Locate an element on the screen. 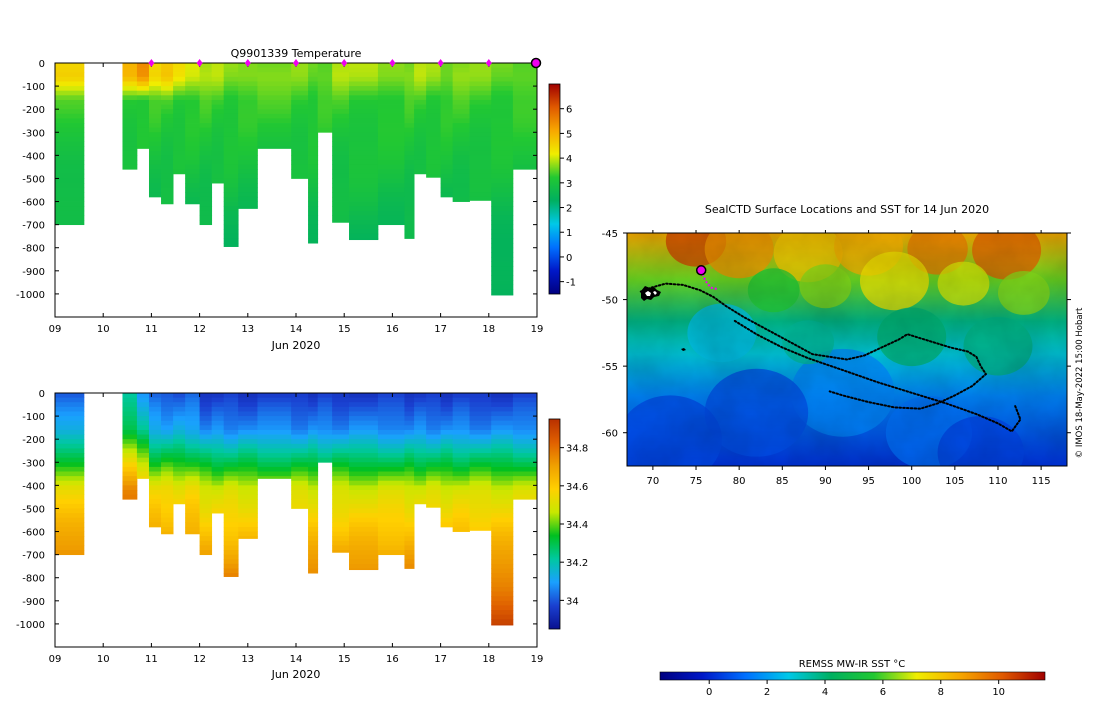 The image size is (1100, 704). credit-text: © IMOS 18-May-2022 15:00 Hobart is located at coordinates (1080, 382).